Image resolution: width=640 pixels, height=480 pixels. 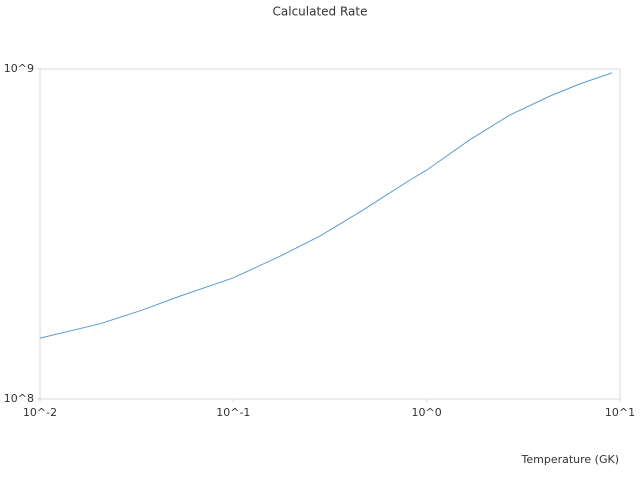 I want to click on x-tick-label: 10^1, so click(x=620, y=412).